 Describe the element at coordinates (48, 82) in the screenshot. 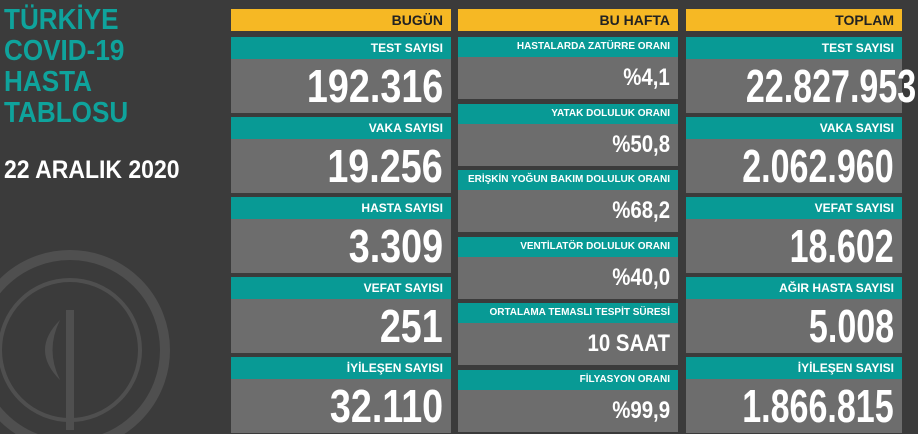

I see `title-line: HASTA` at that location.